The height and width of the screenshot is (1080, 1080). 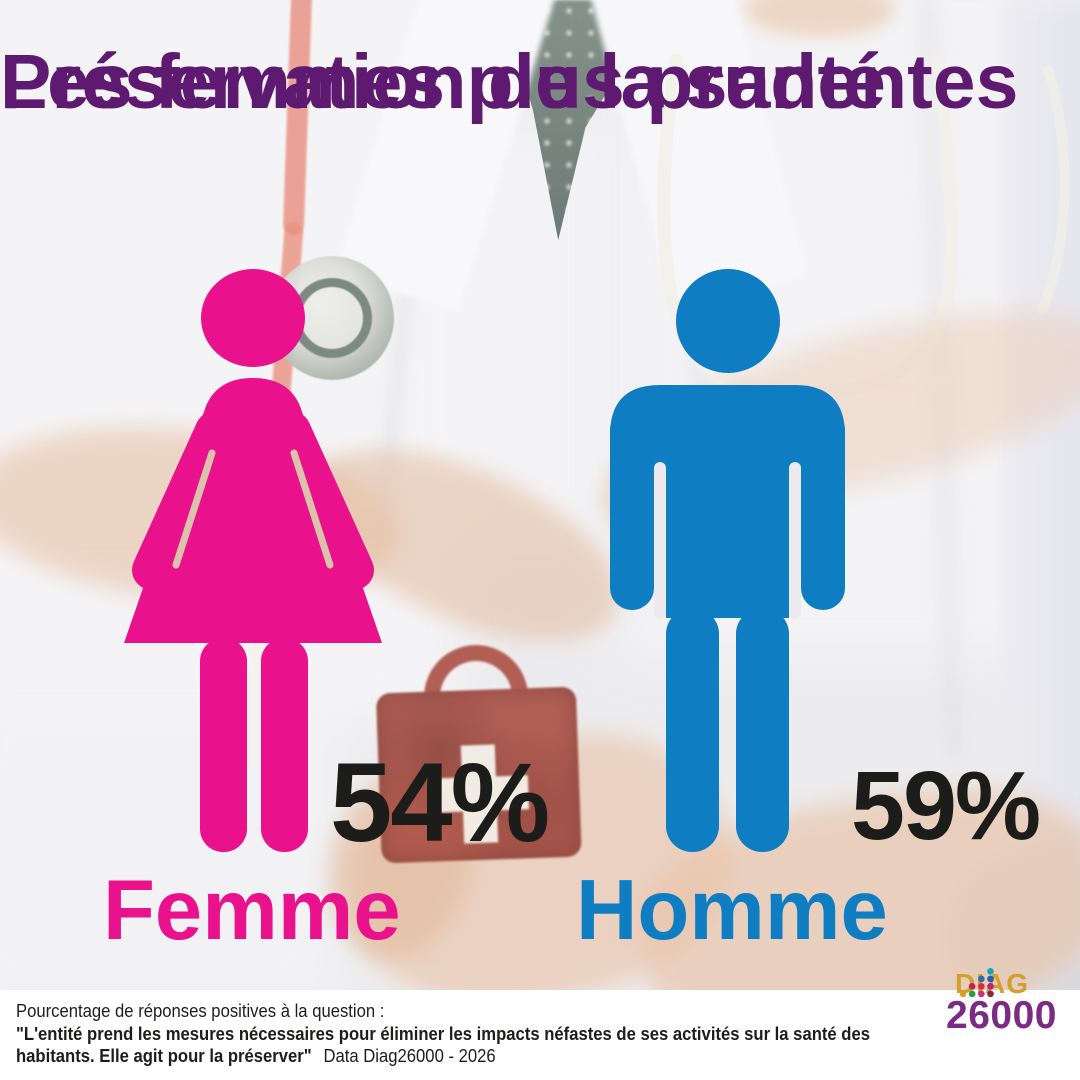 What do you see at coordinates (443, 82) in the screenshot?
I see `title-line-1: Préservation de la santé` at bounding box center [443, 82].